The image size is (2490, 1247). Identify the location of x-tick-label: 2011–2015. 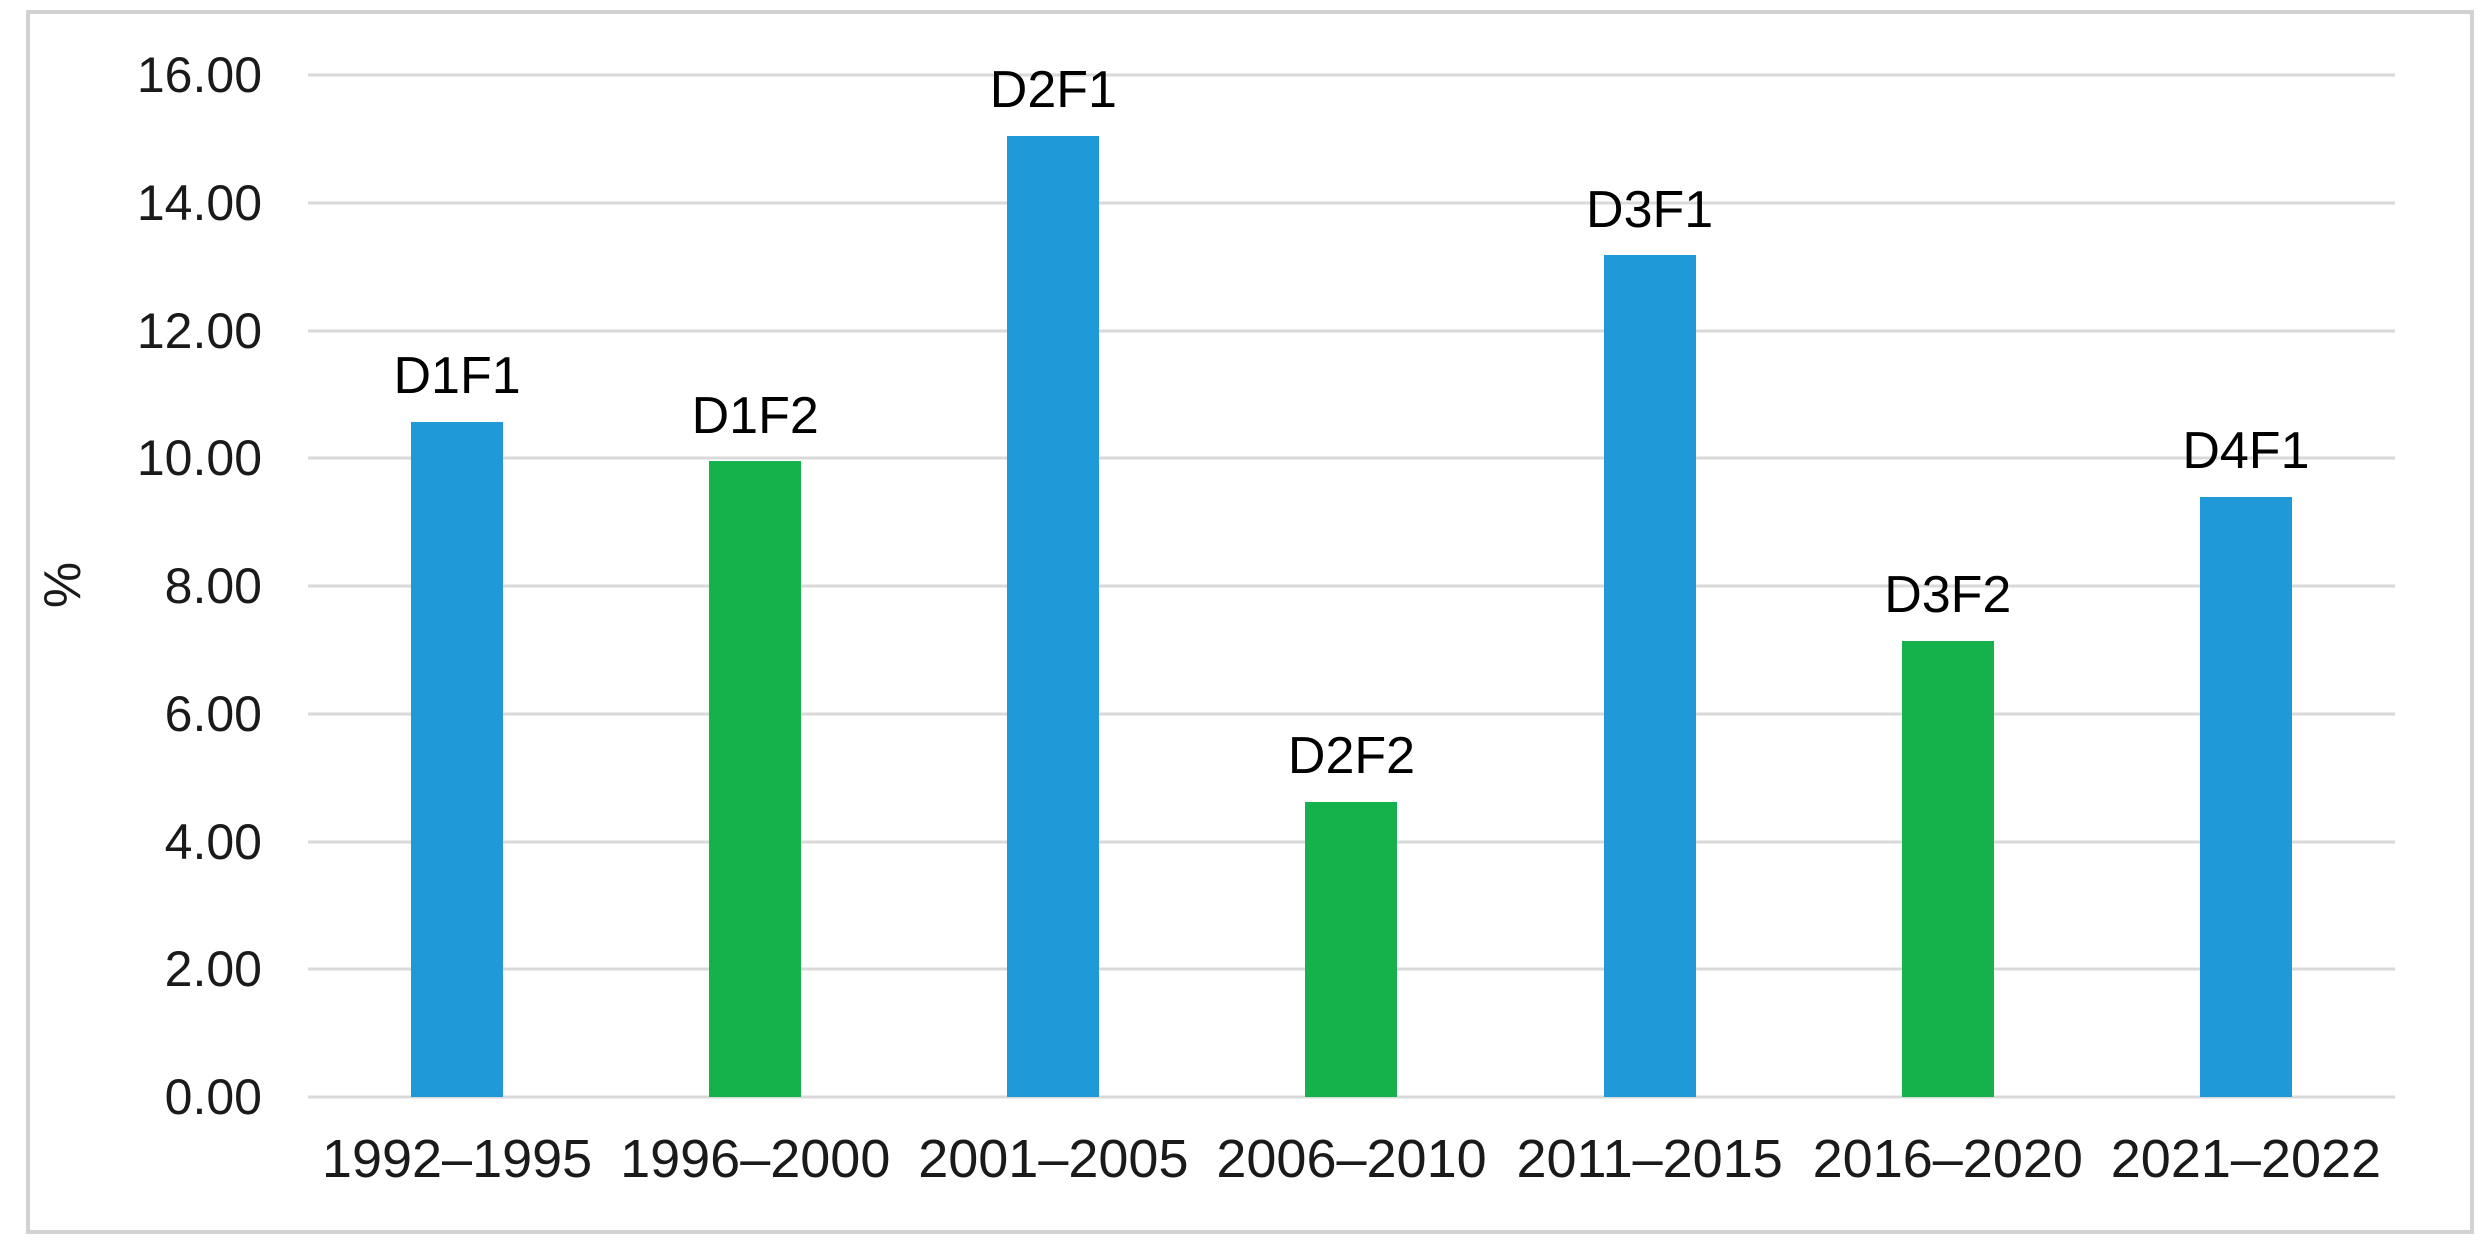
(1649, 1159).